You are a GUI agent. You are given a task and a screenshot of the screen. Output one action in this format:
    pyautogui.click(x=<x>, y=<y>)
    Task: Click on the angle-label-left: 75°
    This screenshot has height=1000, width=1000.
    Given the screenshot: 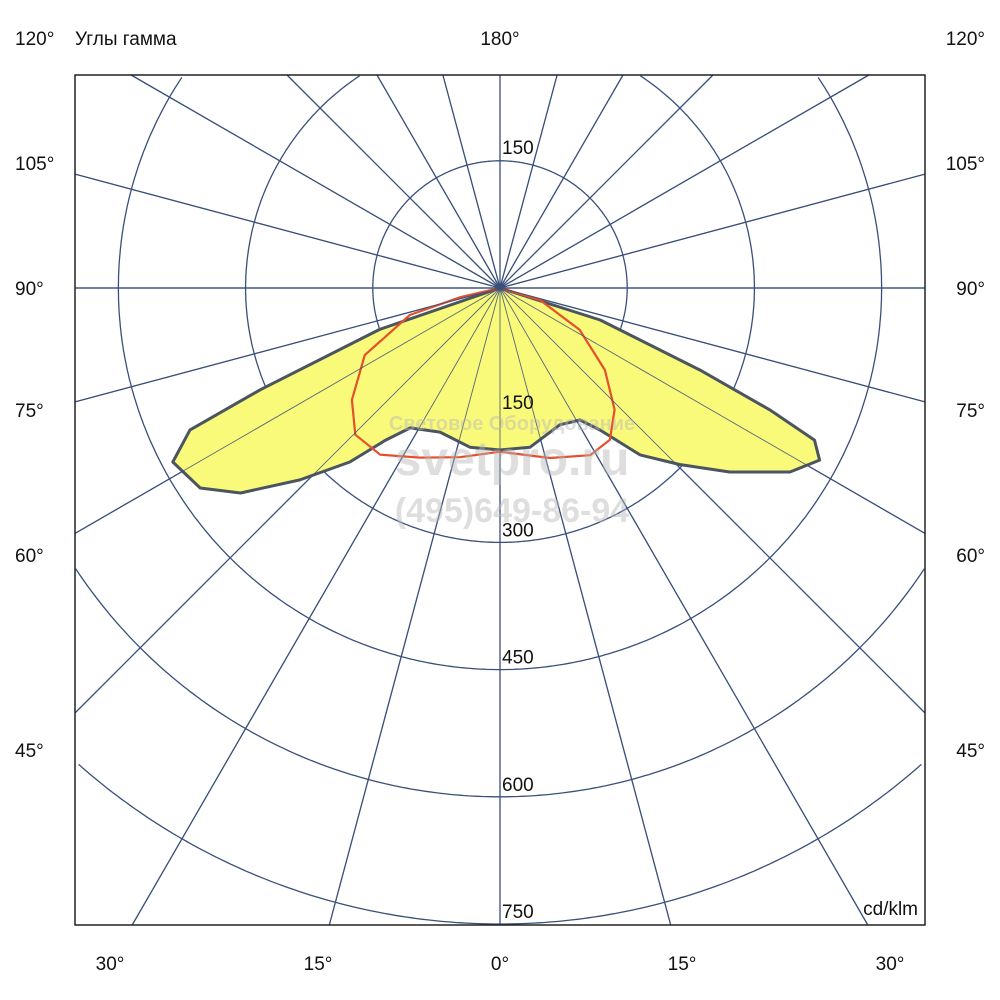 What is the action you would take?
    pyautogui.click(x=29, y=411)
    